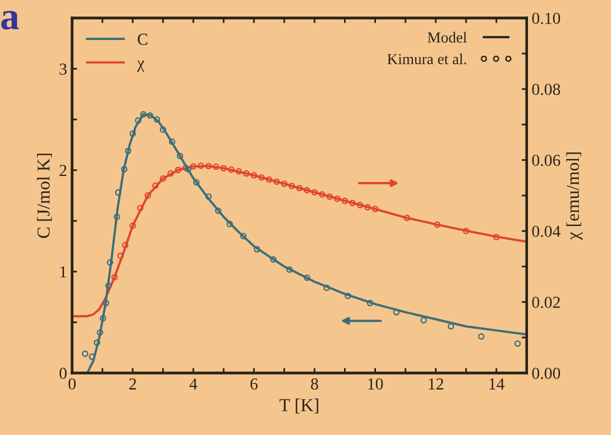  I want to click on y2-tick-label: 0.08, so click(546, 90).